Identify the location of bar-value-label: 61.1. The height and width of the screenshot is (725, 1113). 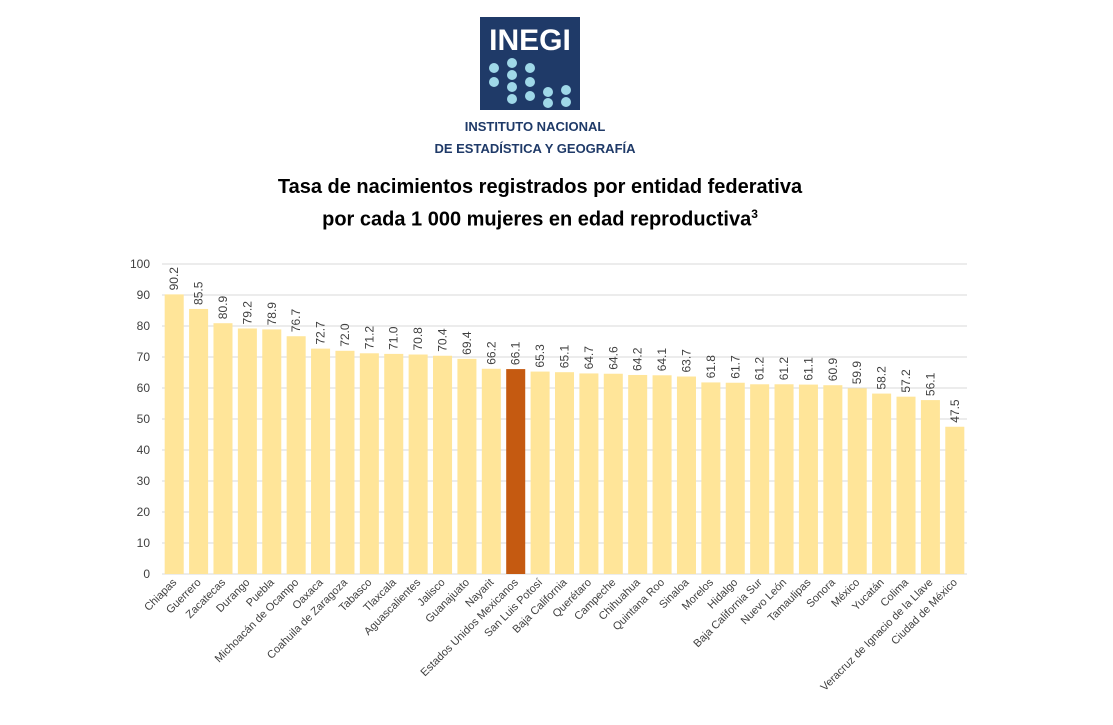
(808, 369).